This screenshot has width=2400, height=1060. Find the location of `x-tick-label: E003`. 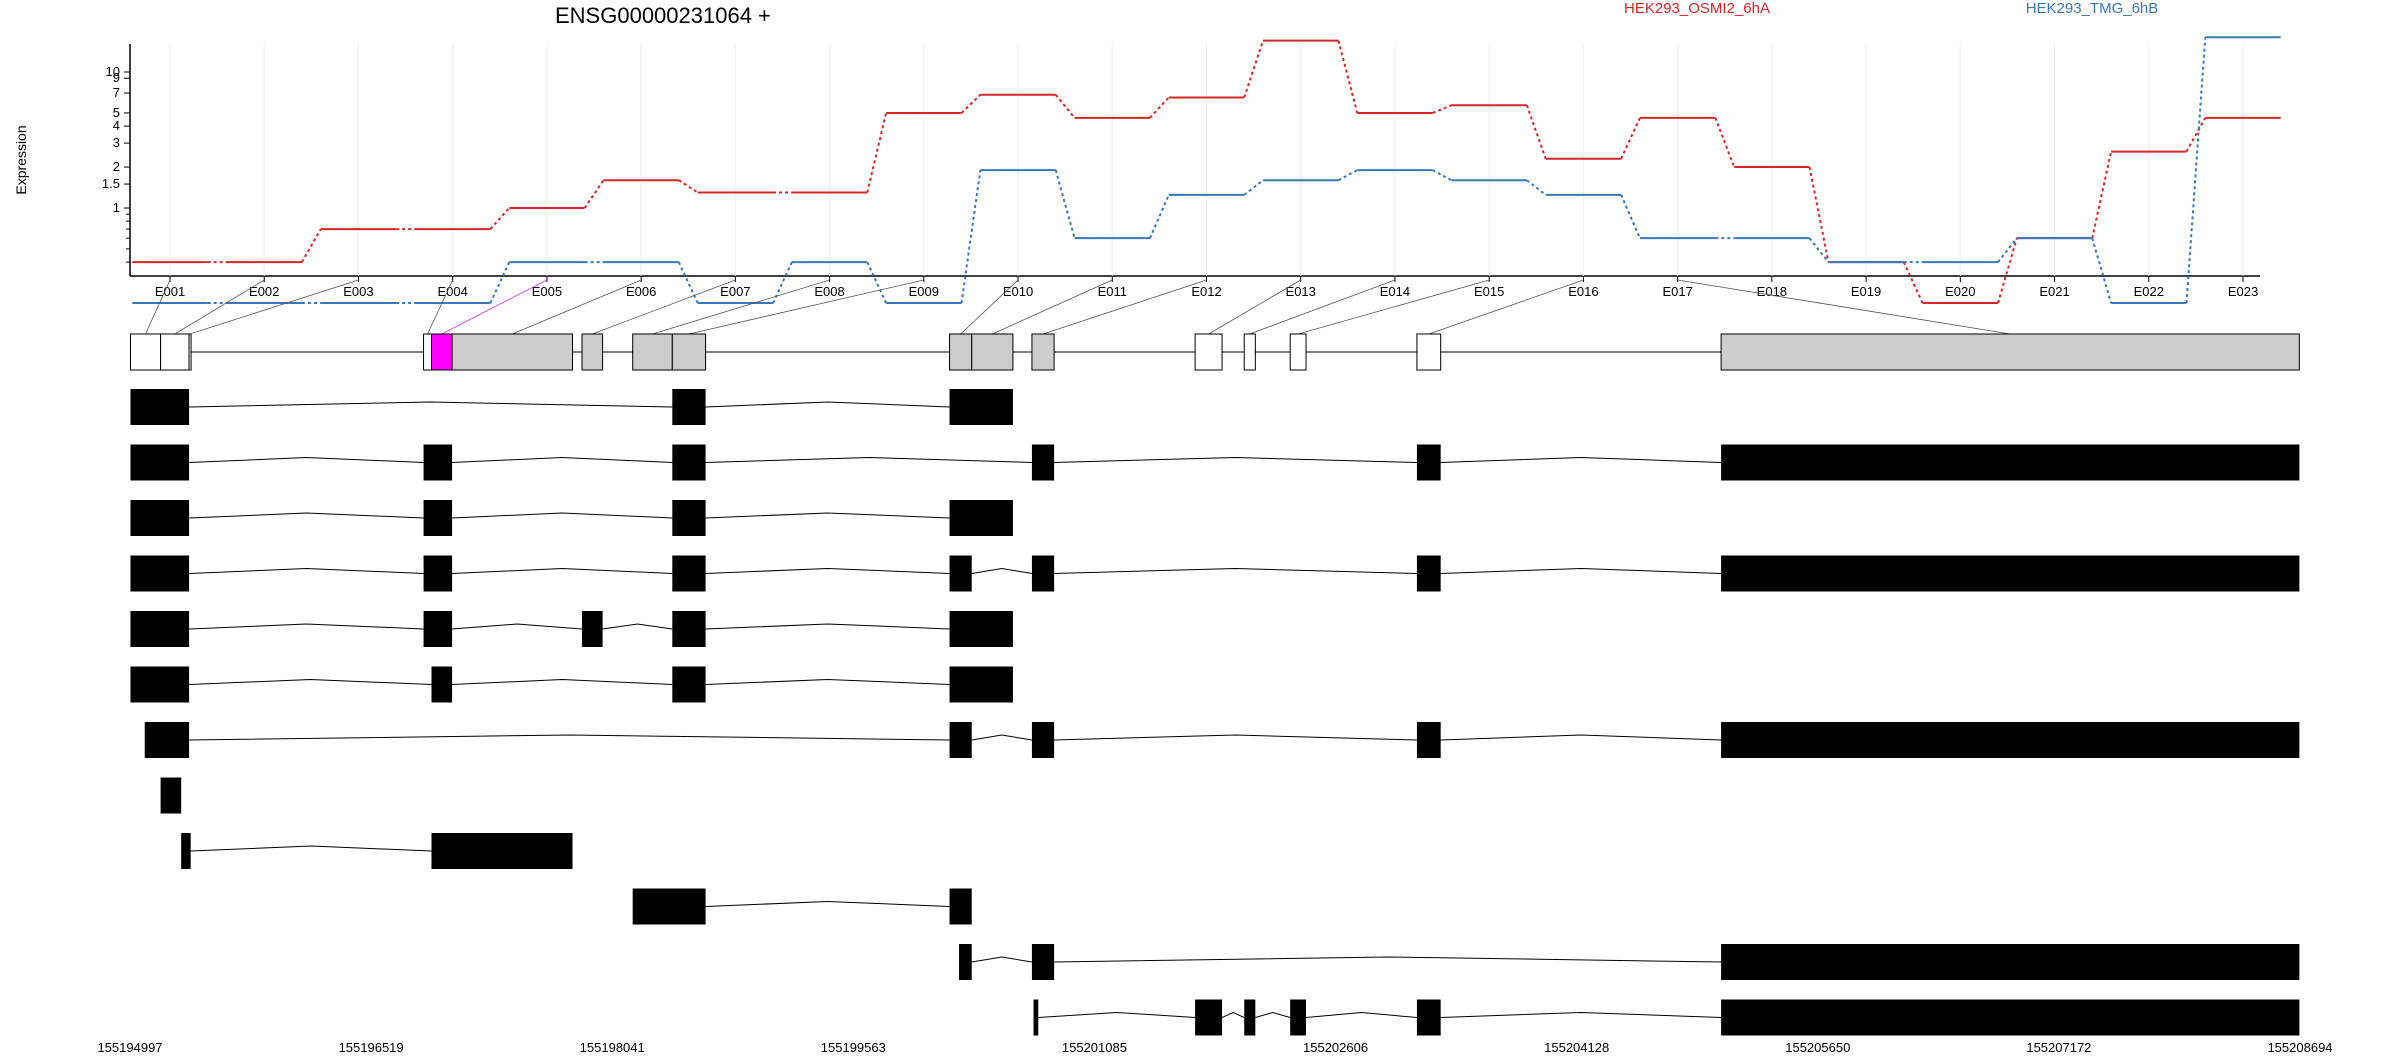

x-tick-label: E003 is located at coordinates (358, 291).